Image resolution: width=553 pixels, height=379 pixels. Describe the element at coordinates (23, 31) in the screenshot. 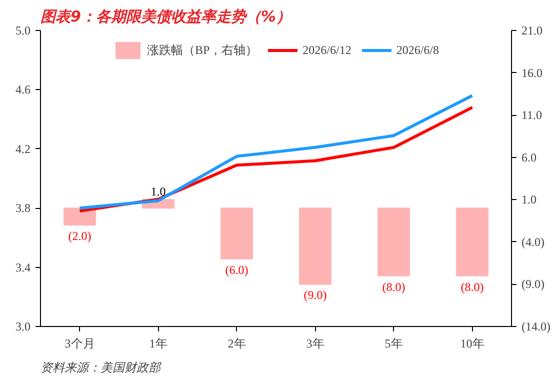

I see `y-tick-label: 5.0` at that location.